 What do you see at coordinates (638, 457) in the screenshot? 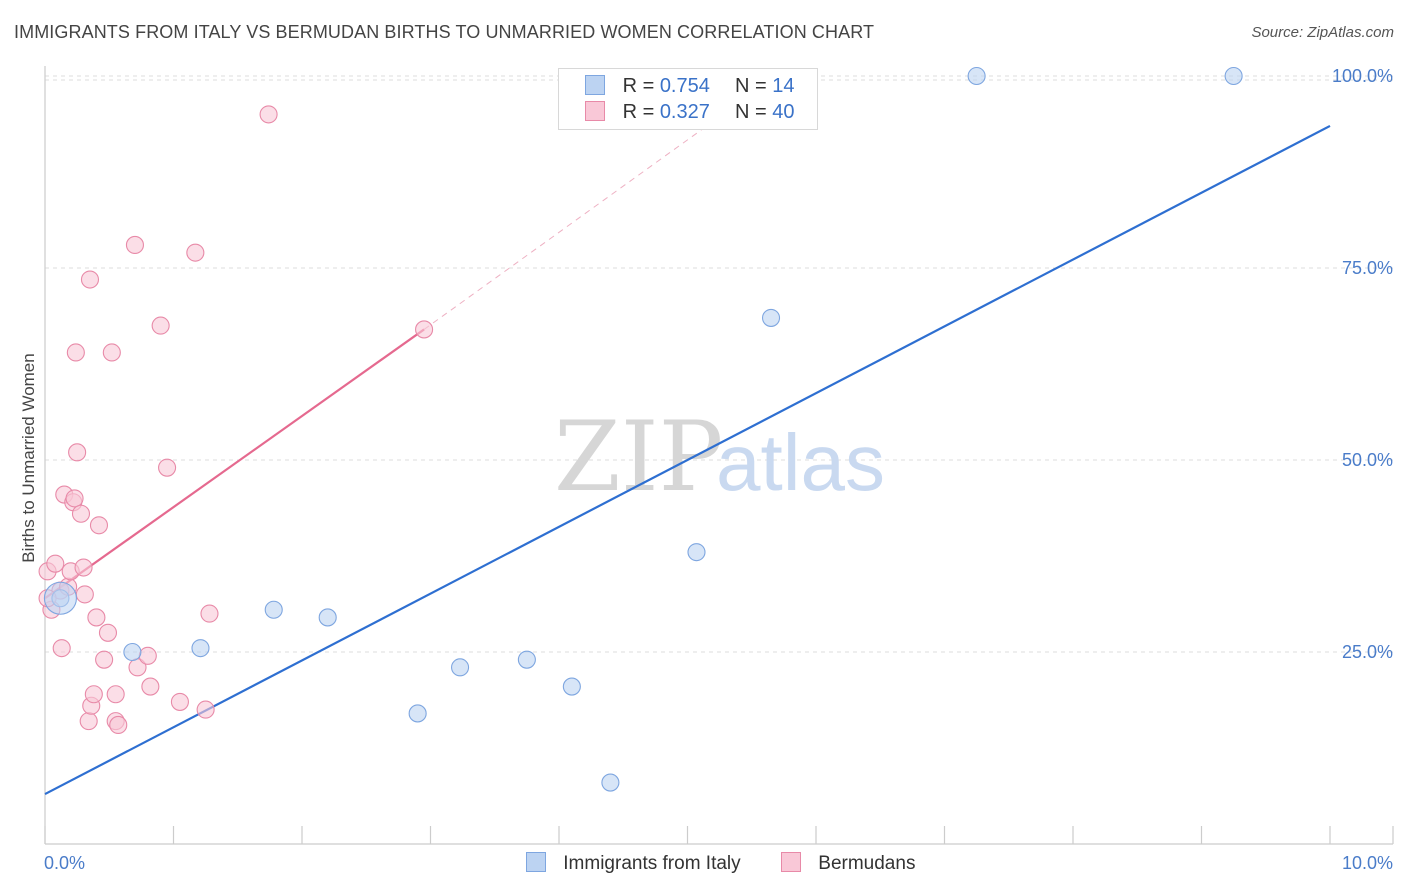
I see `watermark-zip: ZIP` at bounding box center [638, 457].